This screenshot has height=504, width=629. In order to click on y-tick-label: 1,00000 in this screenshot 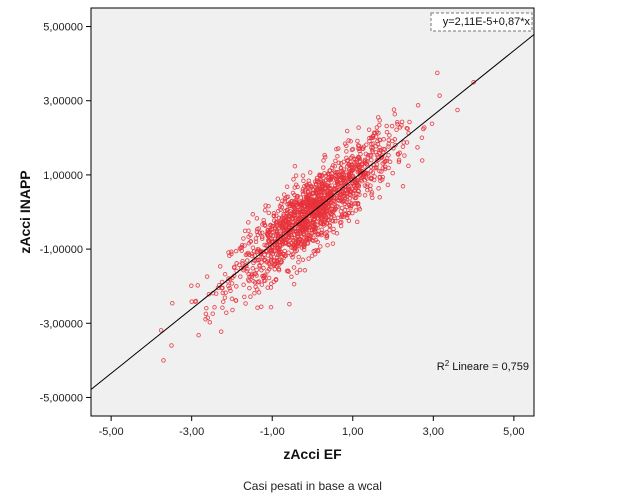, I will do `click(63, 176)`.